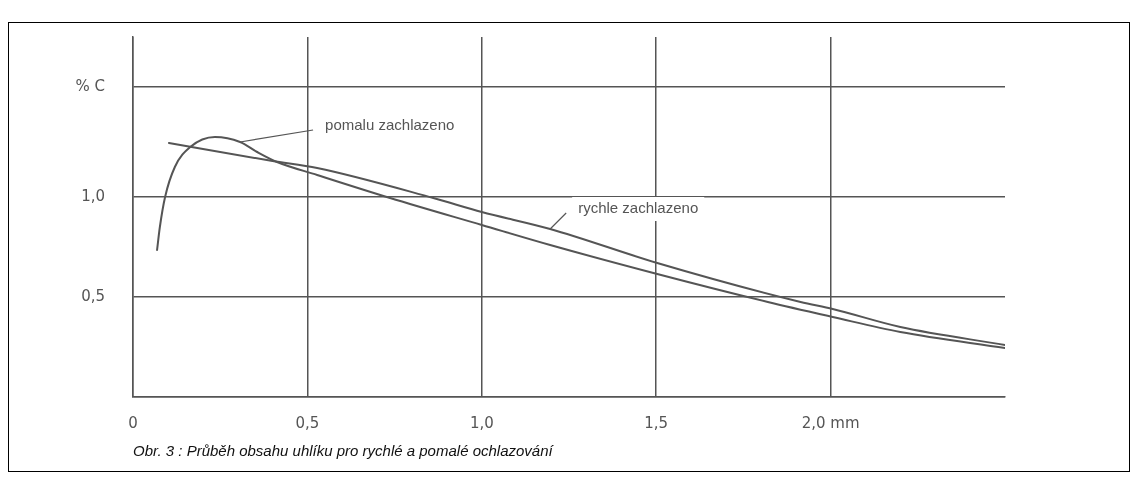 Image resolution: width=1139 pixels, height=481 pixels. What do you see at coordinates (133, 423) in the screenshot?
I see `x-tick-label: 0` at bounding box center [133, 423].